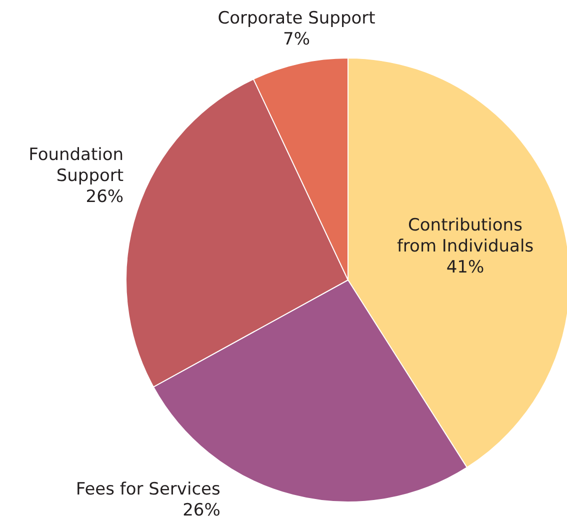  What do you see at coordinates (76, 165) in the screenshot?
I see `slice-label: Foundation Support` at bounding box center [76, 165].